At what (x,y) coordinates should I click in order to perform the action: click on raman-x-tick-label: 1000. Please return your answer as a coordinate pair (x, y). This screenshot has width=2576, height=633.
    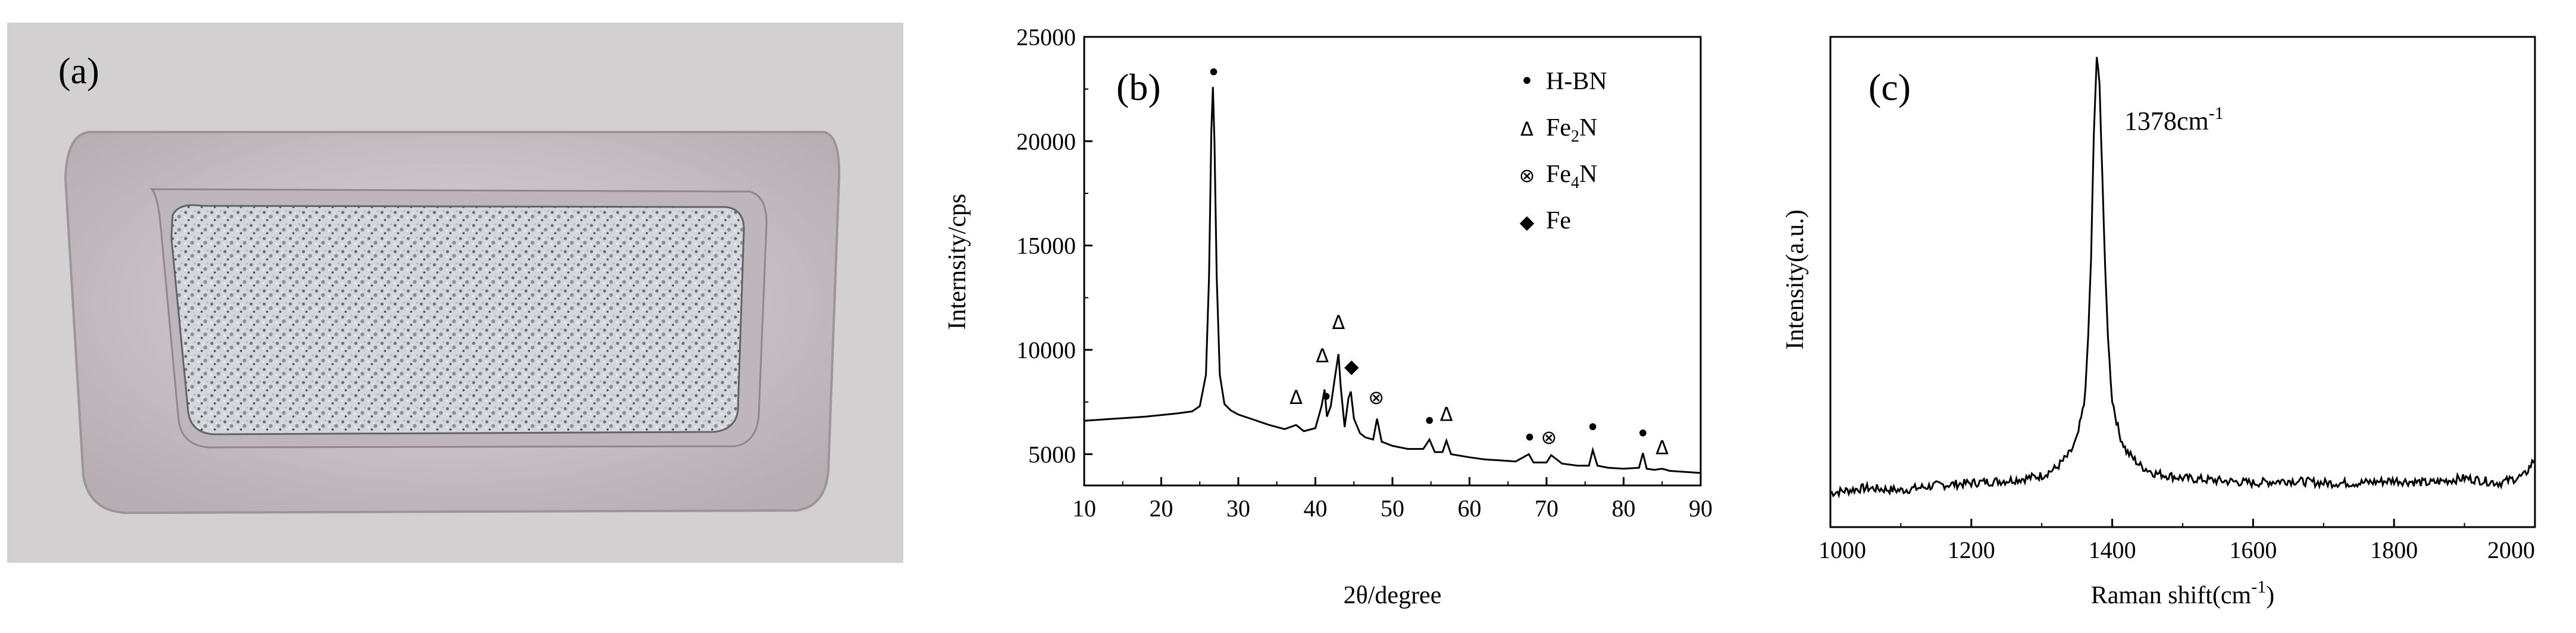
    Looking at the image, I should click on (1842, 550).